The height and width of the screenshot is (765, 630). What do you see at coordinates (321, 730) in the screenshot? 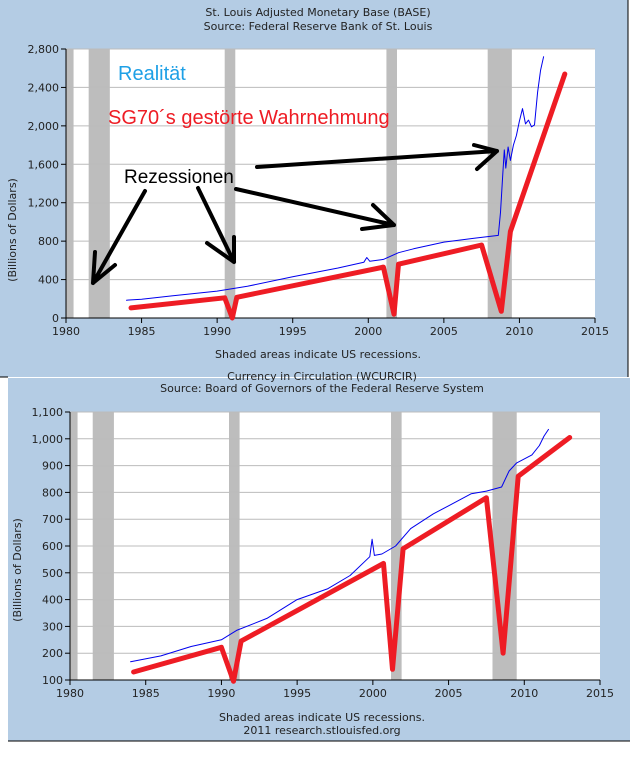
I see `bottom-footer-source: 2011 research.stlouisfed.org` at bounding box center [321, 730].